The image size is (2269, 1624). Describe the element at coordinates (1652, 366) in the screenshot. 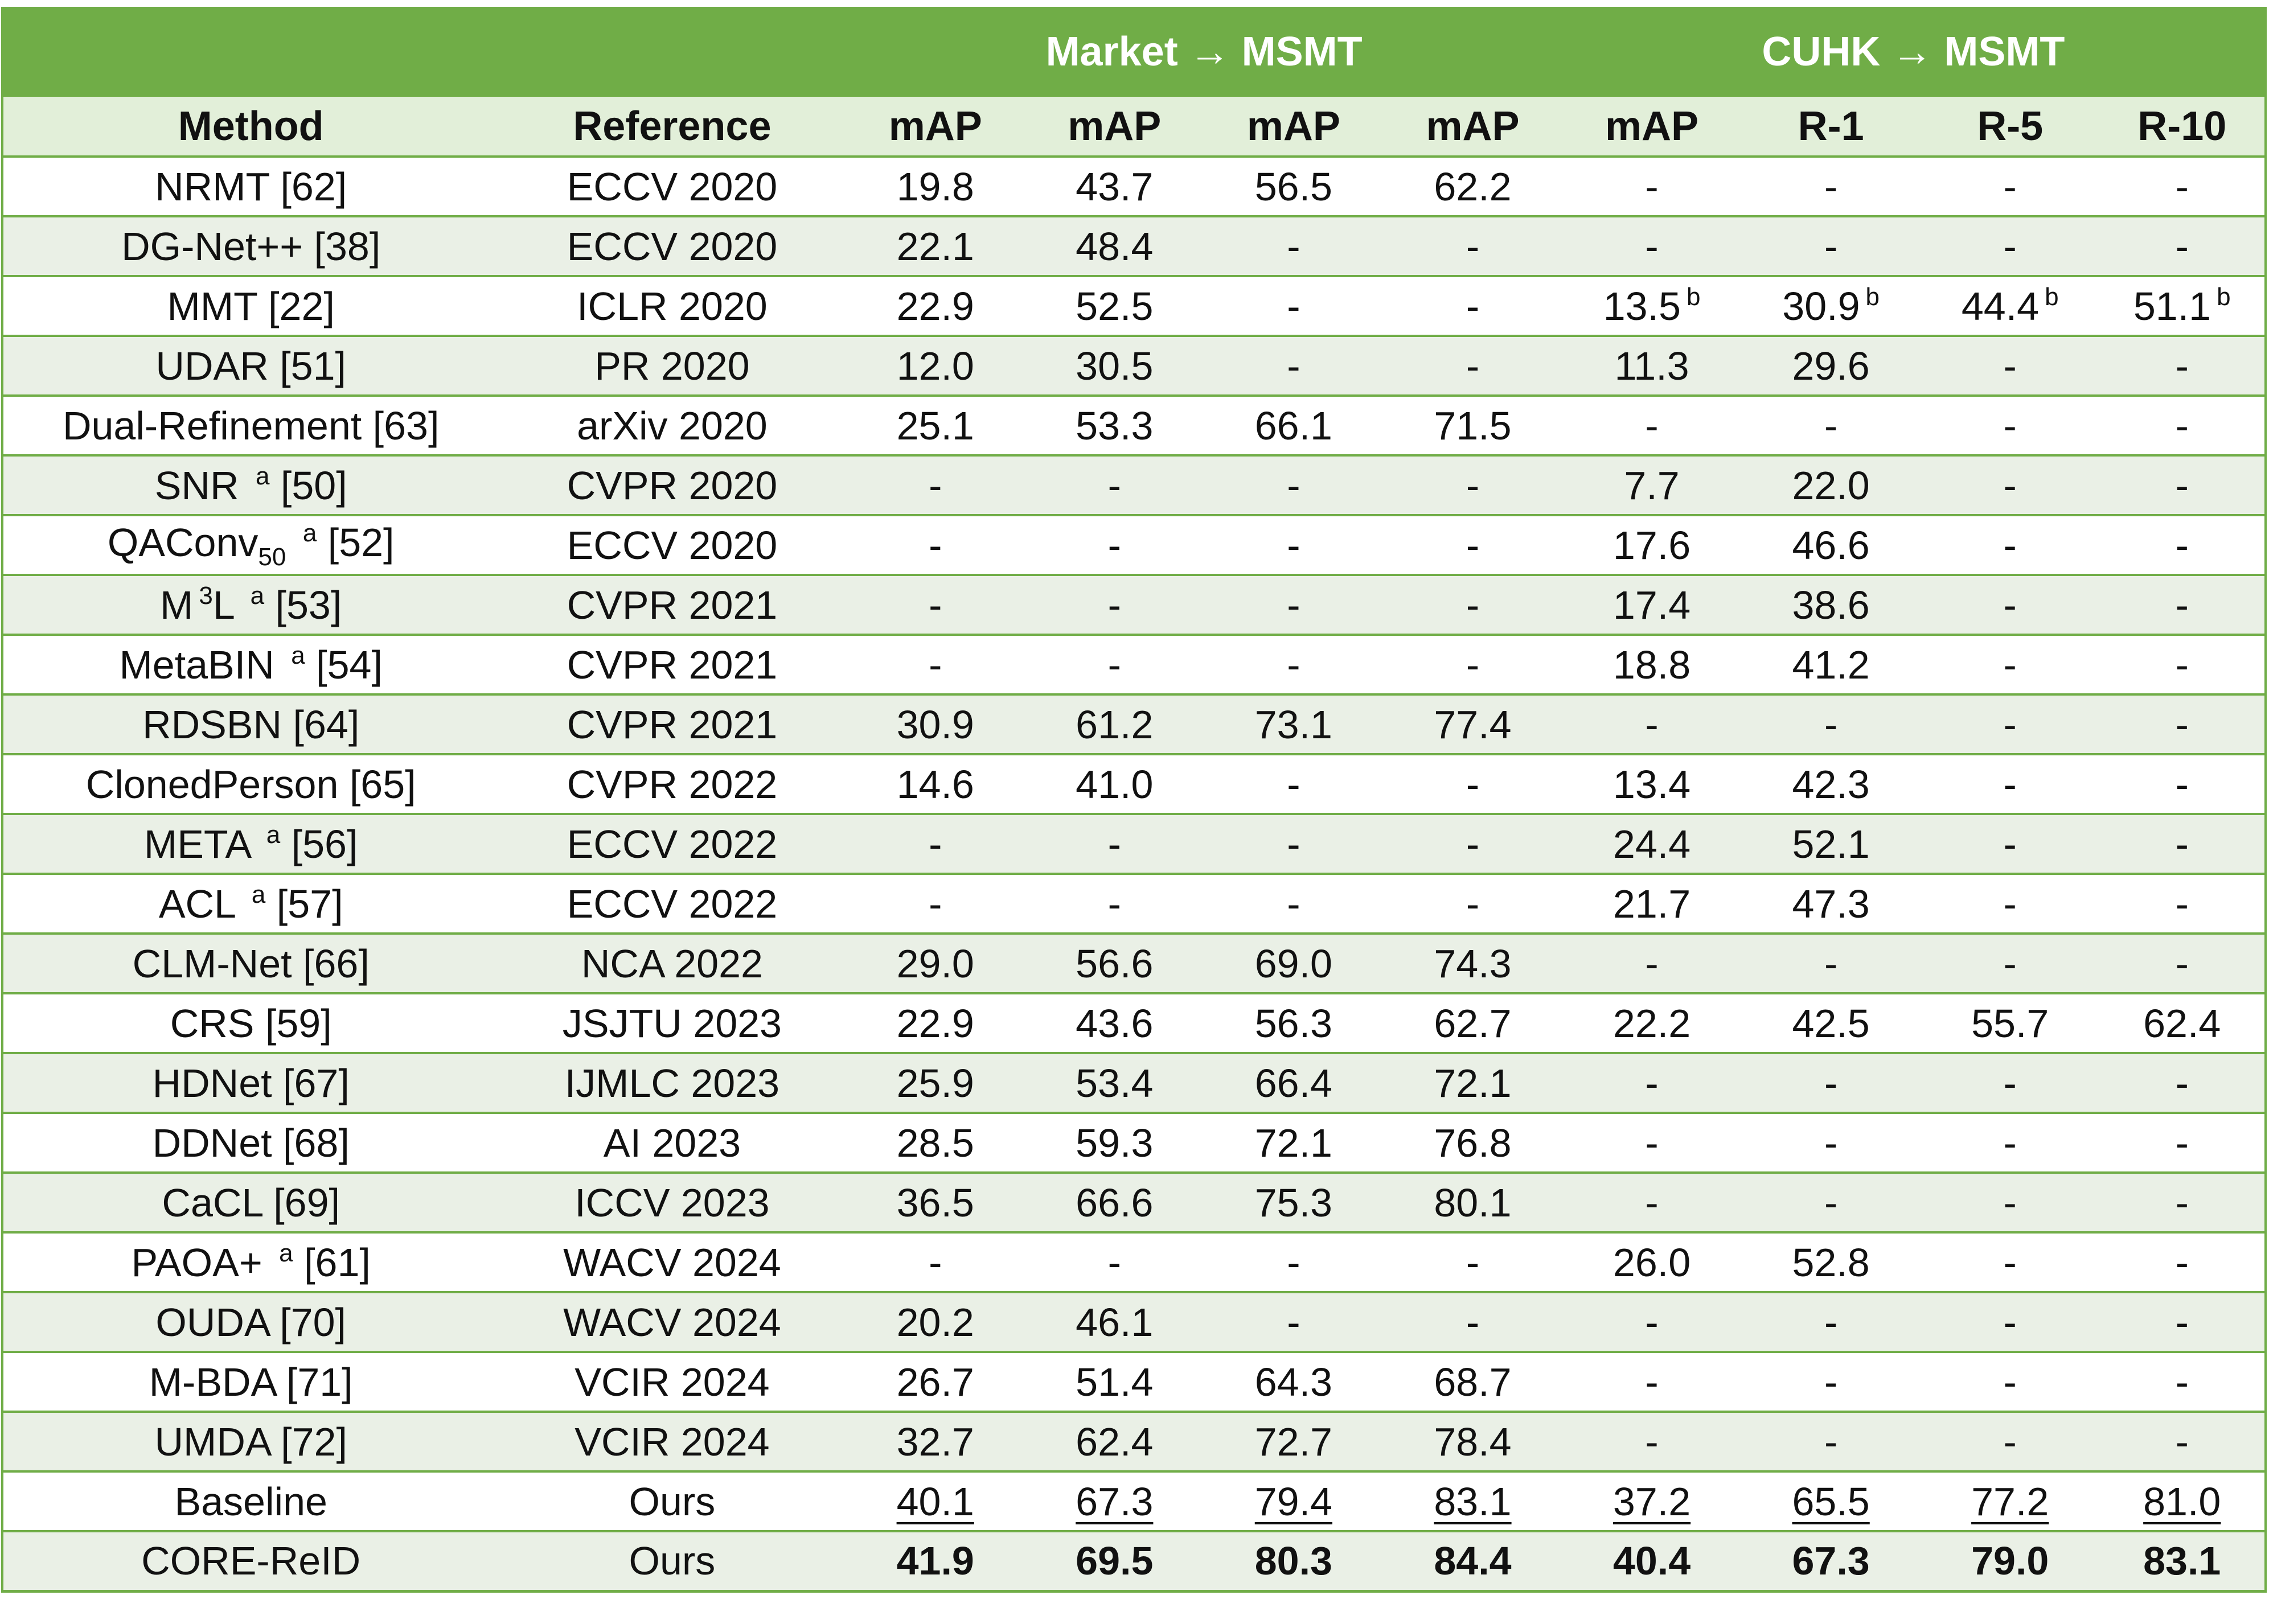

I see `value-cell: 11.3` at that location.